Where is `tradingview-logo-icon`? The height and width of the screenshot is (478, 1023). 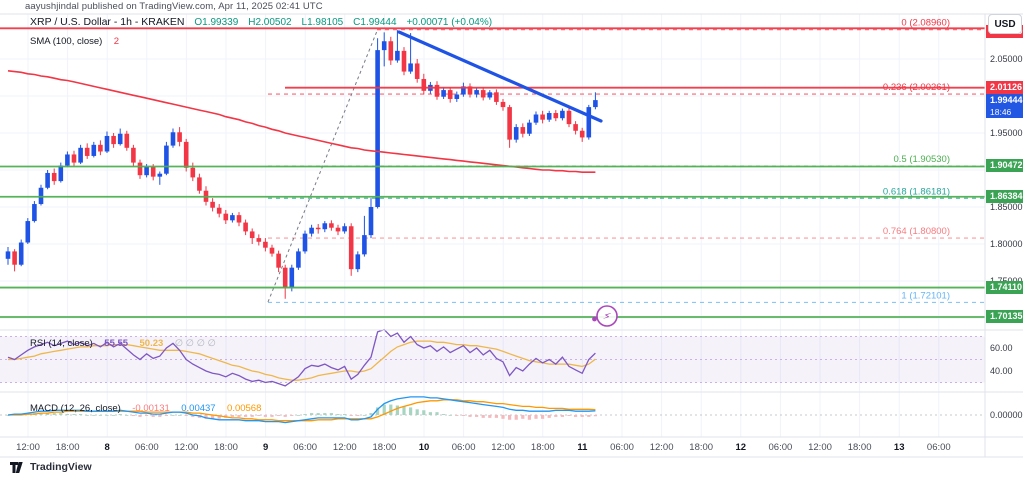 tradingview-logo-icon is located at coordinates (17, 467).